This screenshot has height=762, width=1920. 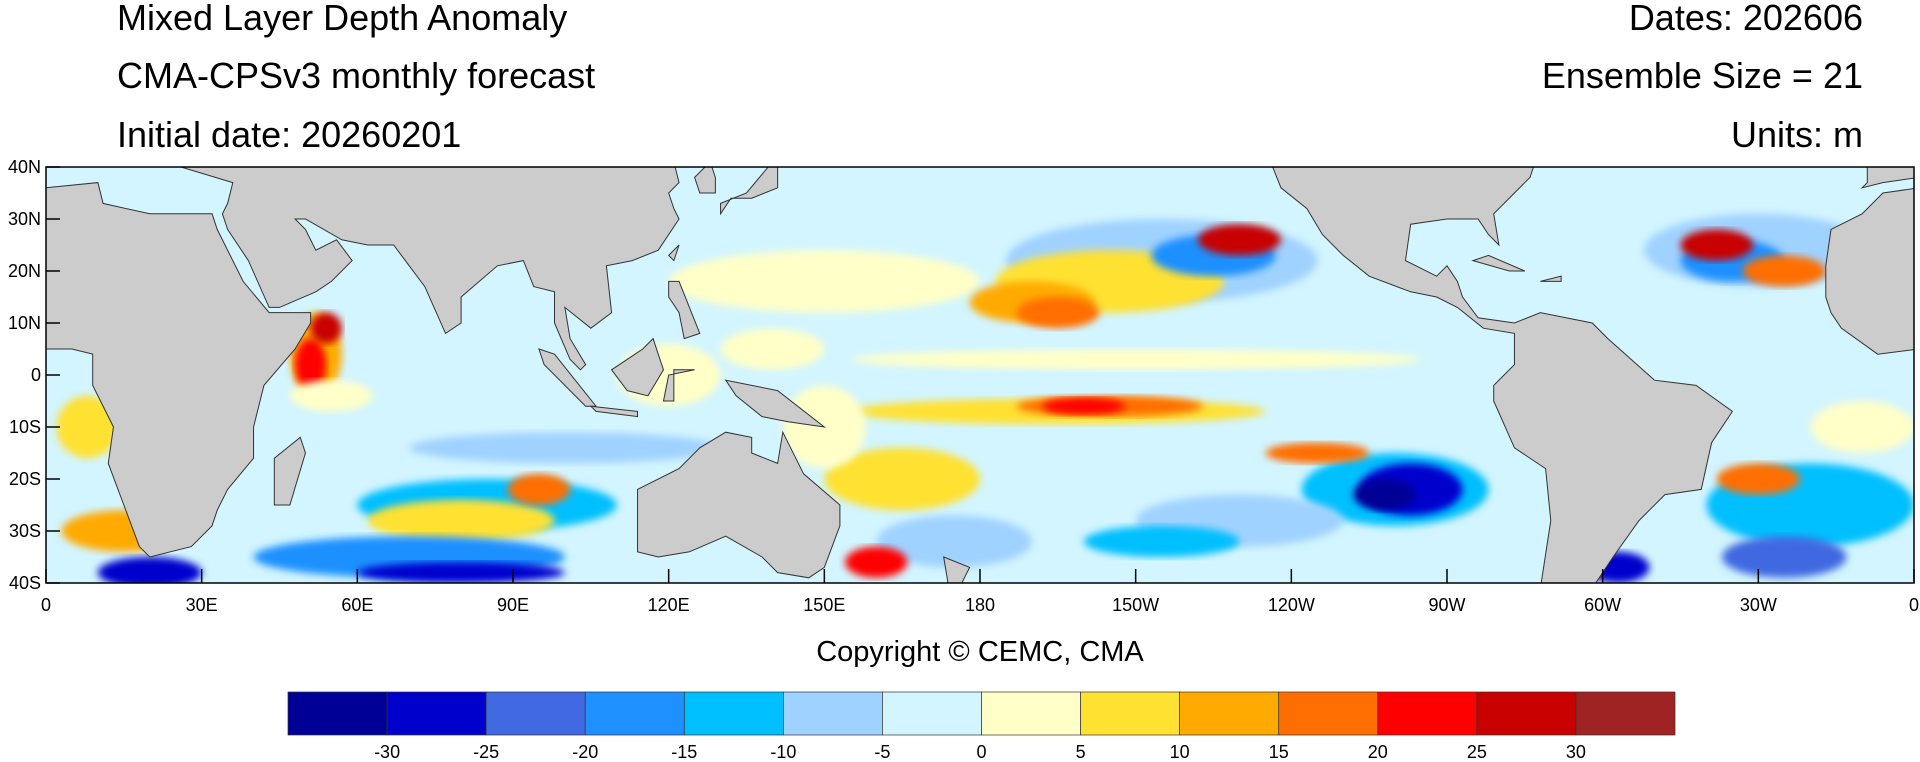 I want to click on map-subtitle: CMA-CPSv3 monthly forecast, so click(x=356, y=75).